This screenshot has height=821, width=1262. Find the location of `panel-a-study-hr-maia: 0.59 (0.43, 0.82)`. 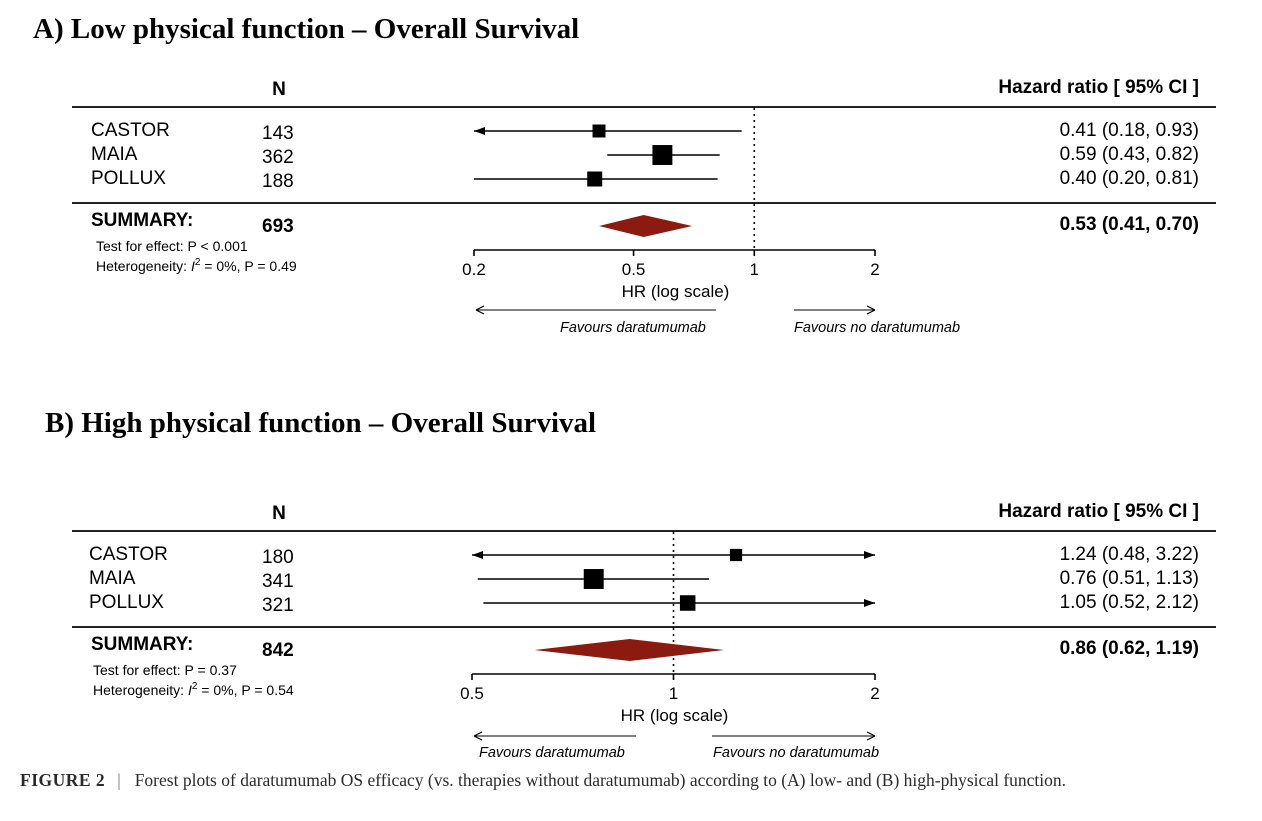

panel-a-study-hr-maia: 0.59 (0.43, 0.82) is located at coordinates (1129, 154).